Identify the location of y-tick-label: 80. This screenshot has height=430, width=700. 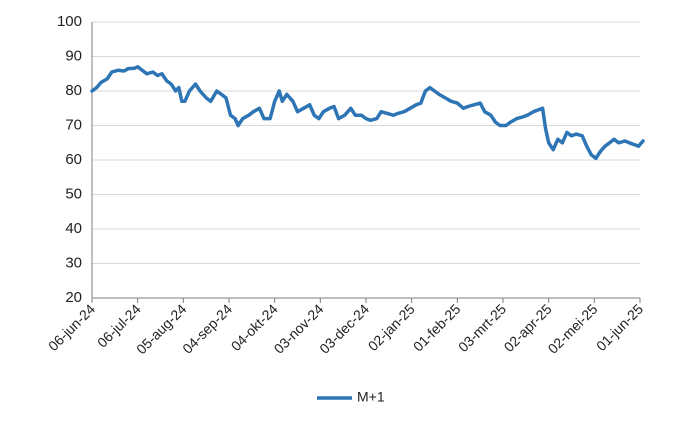
(73, 90).